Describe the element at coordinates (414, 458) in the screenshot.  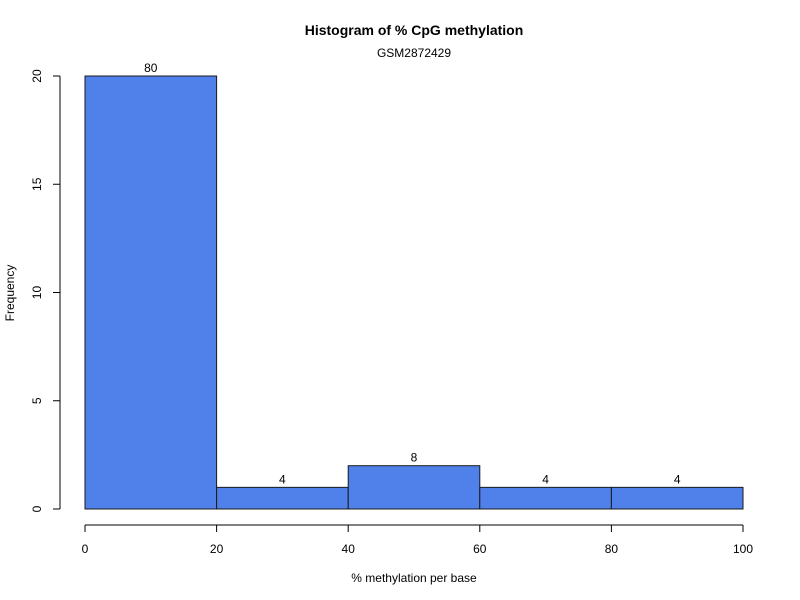
I see `bar-count-label: 8` at that location.